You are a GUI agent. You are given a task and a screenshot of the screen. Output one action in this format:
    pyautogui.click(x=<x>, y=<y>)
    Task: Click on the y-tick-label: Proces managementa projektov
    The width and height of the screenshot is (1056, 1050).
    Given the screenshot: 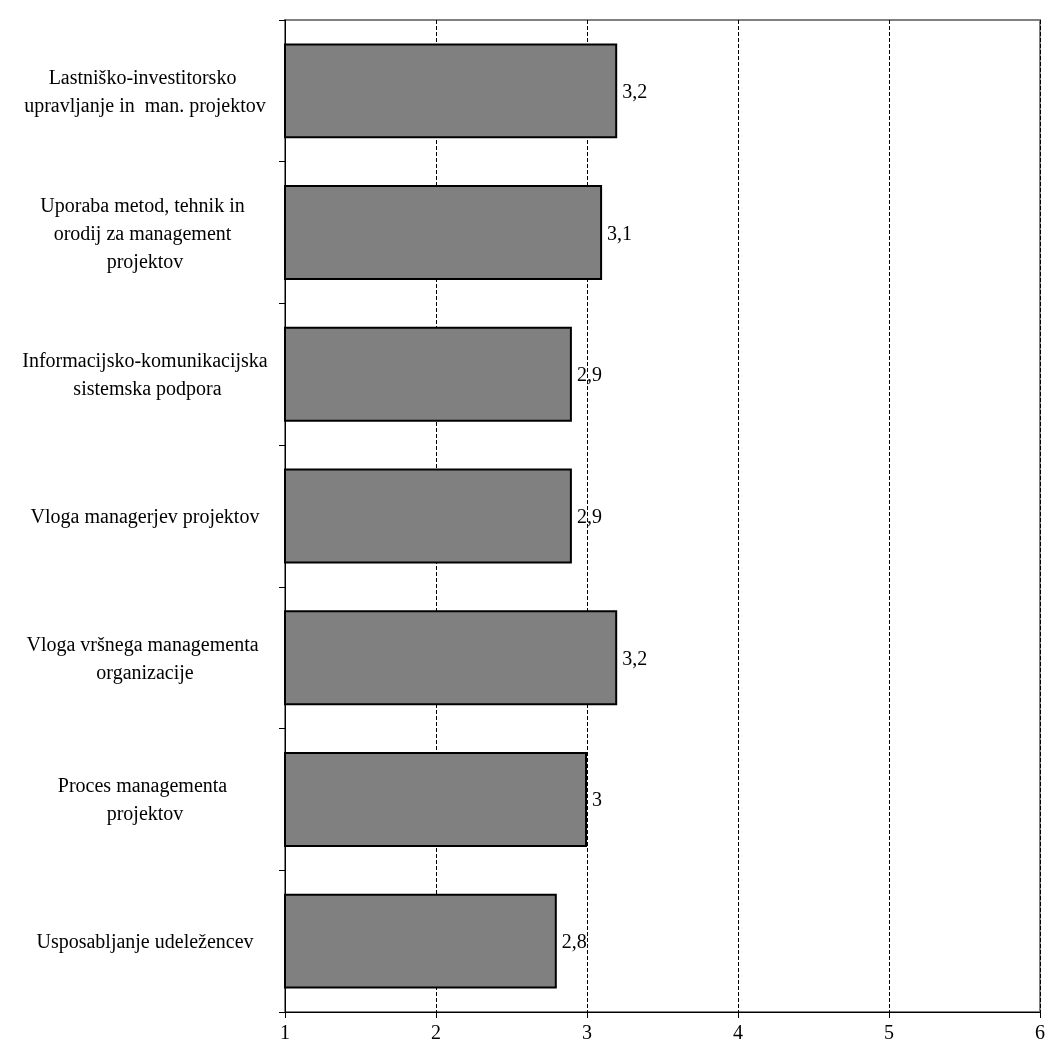 What is the action you would take?
    pyautogui.click(x=145, y=800)
    